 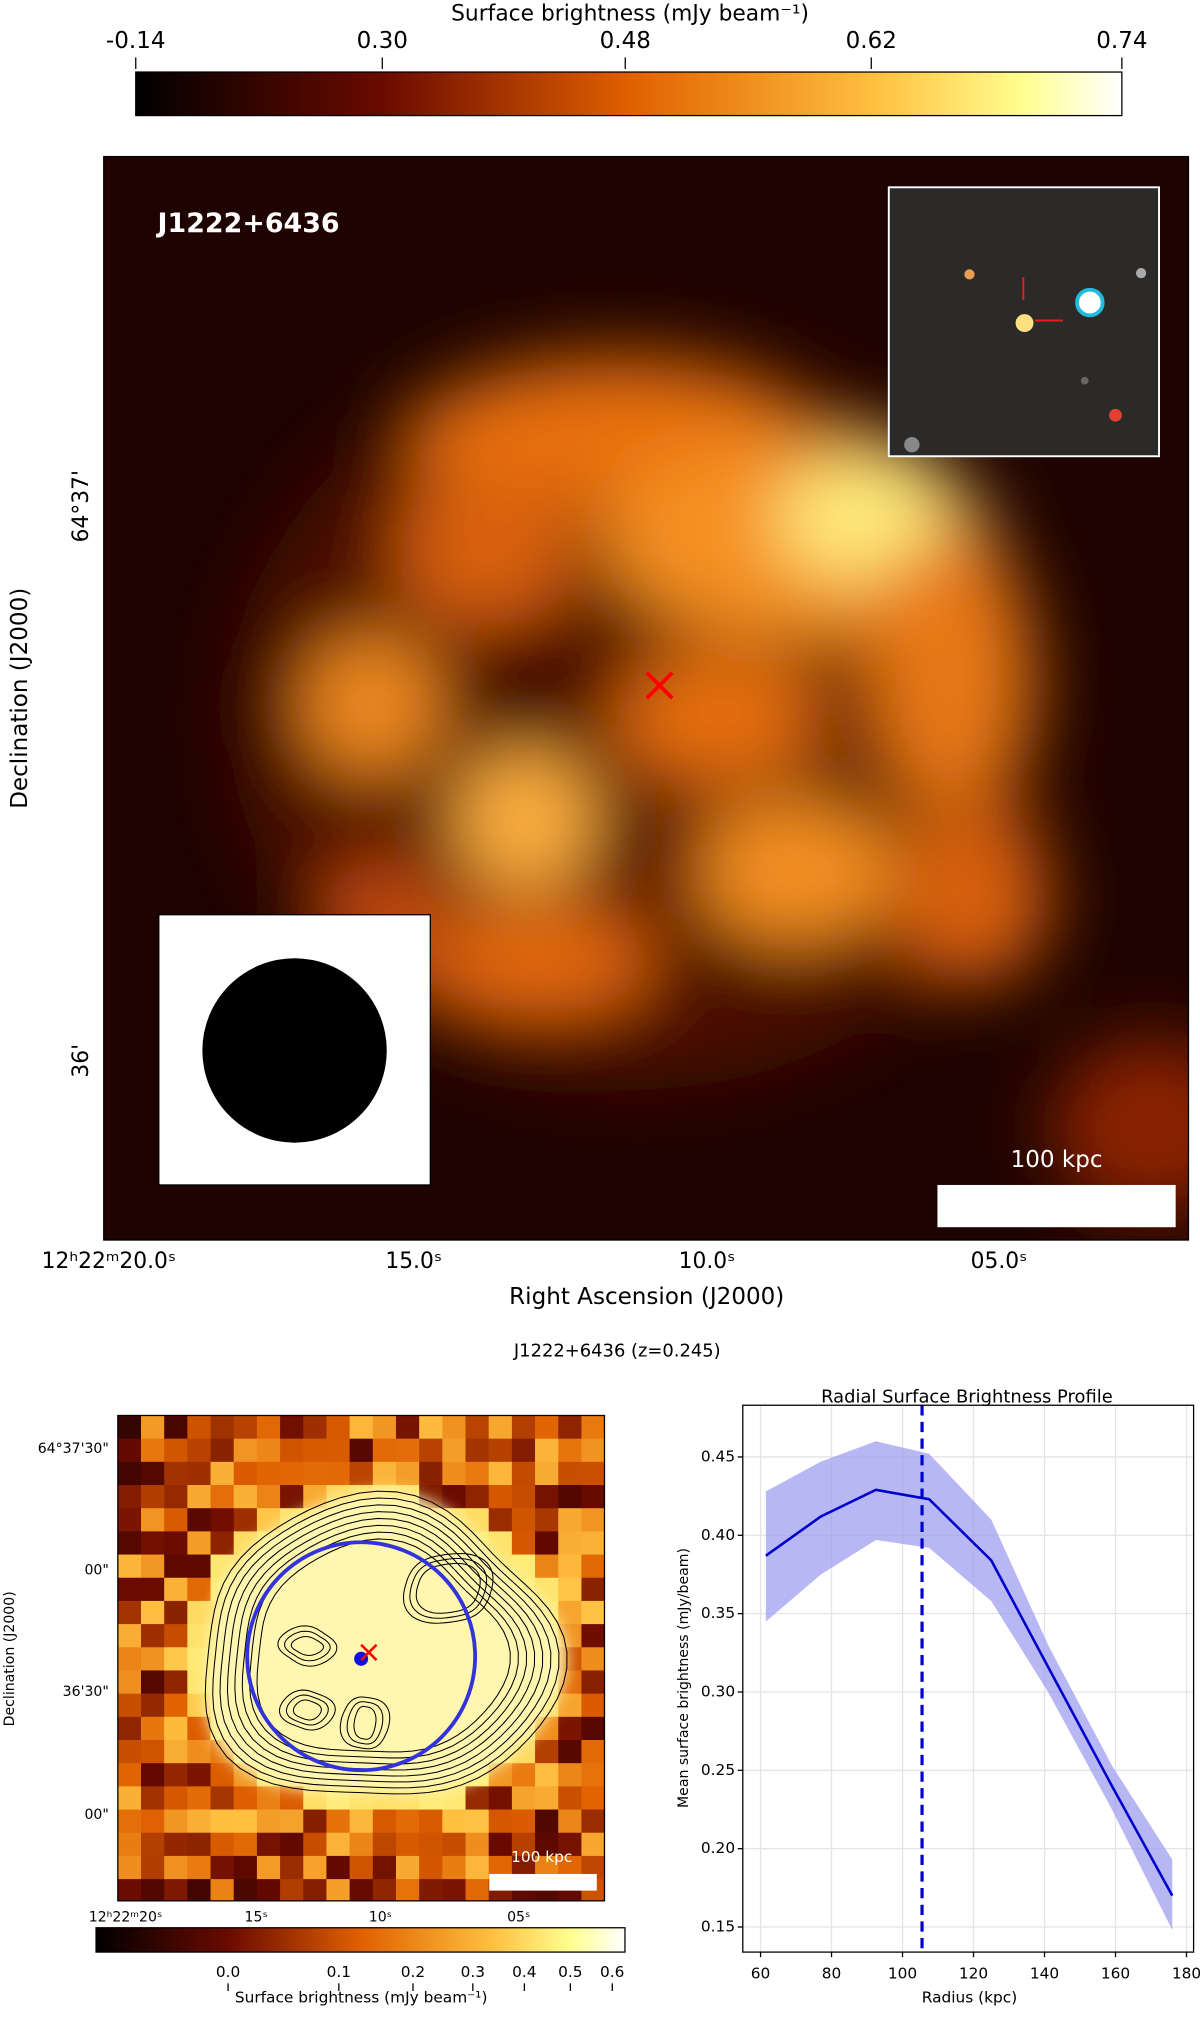 I want to click on x-tick-label: 140, so click(x=1044, y=1973).